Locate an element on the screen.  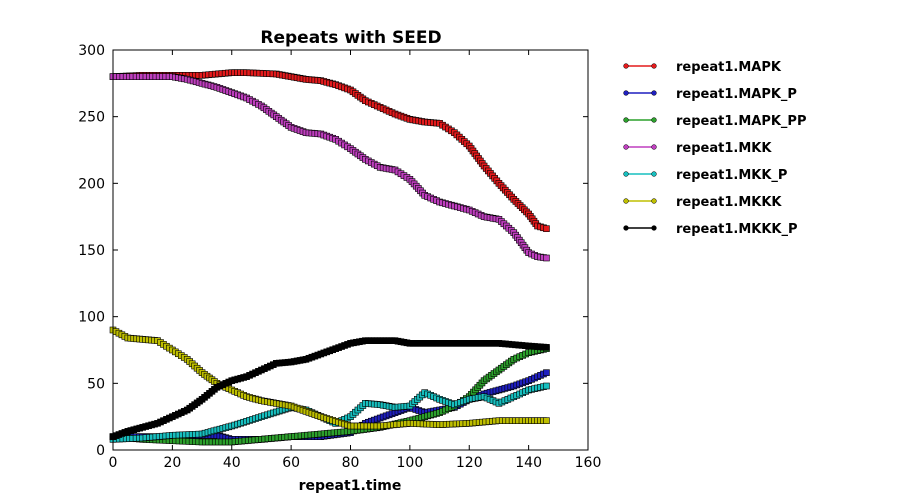
legend-label: repeat1.MKK is located at coordinates (724, 148).